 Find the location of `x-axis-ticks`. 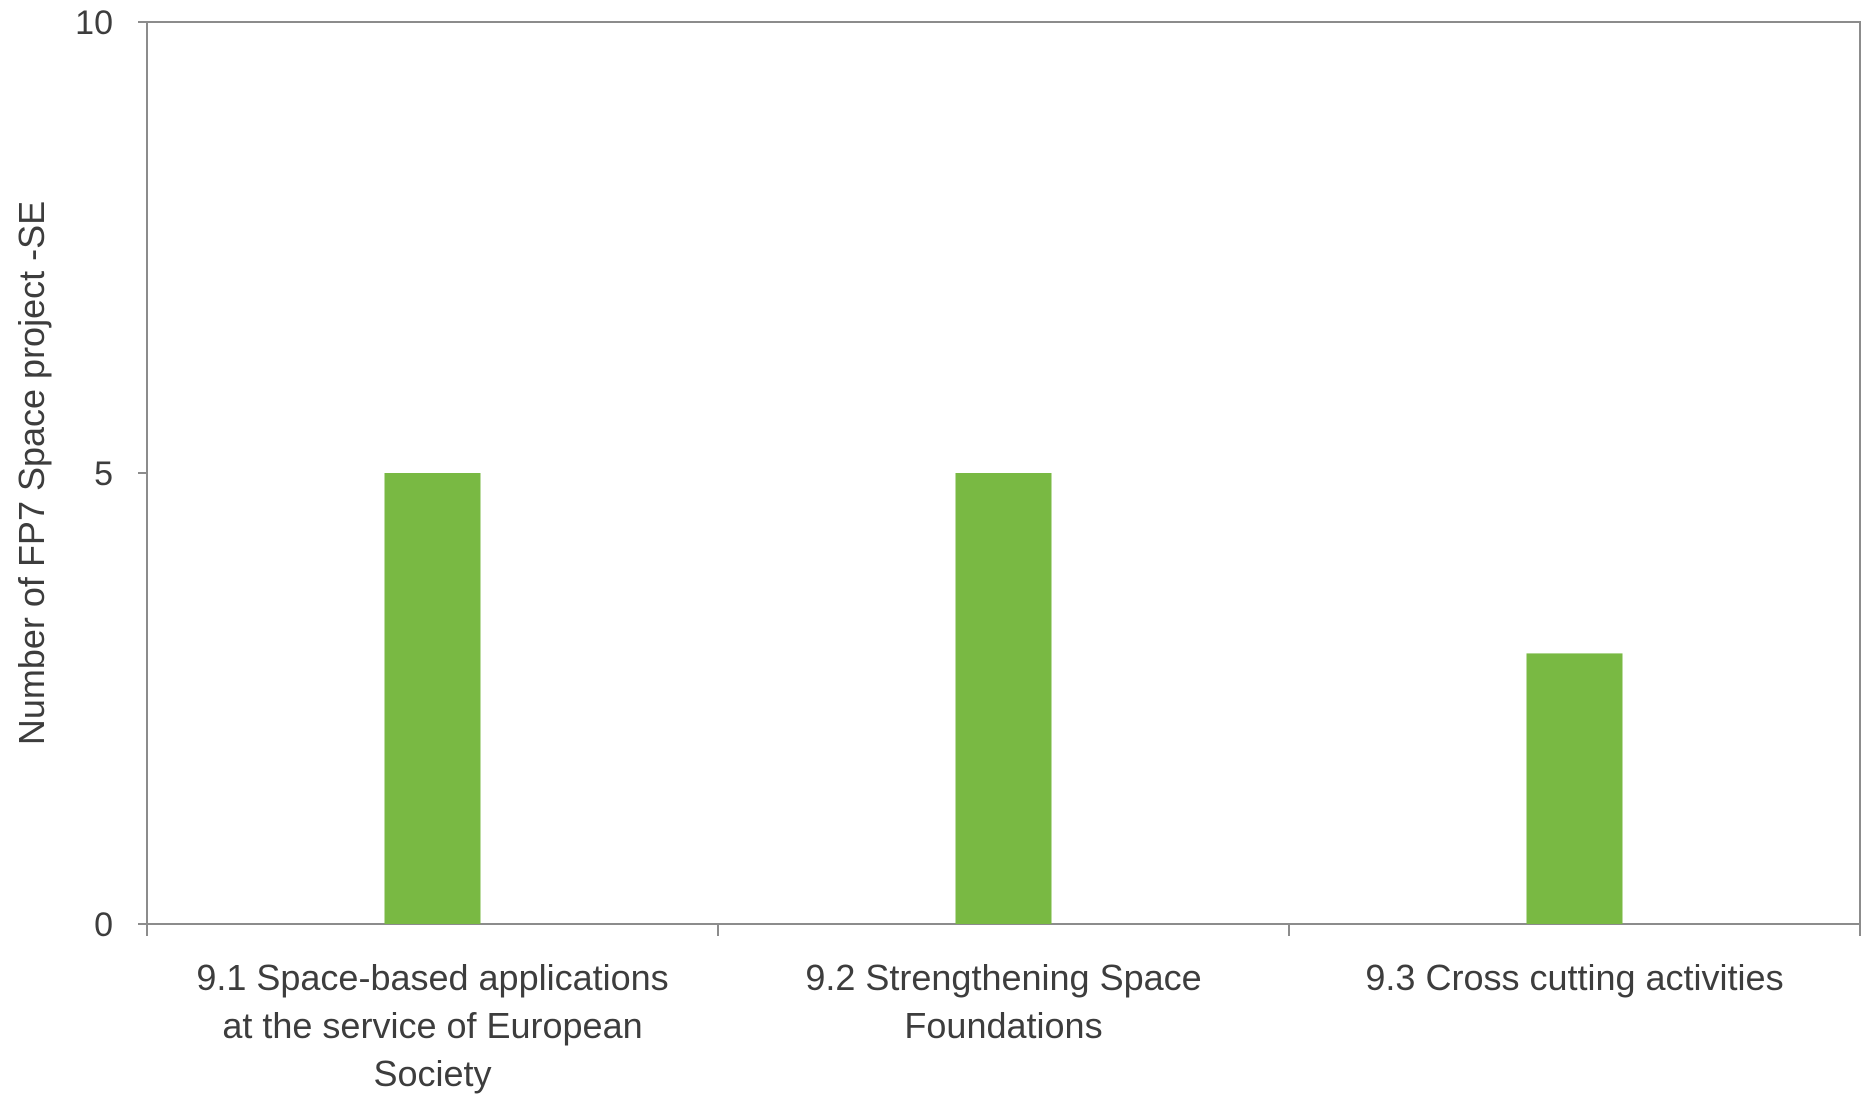

x-axis-ticks is located at coordinates (1003, 930).